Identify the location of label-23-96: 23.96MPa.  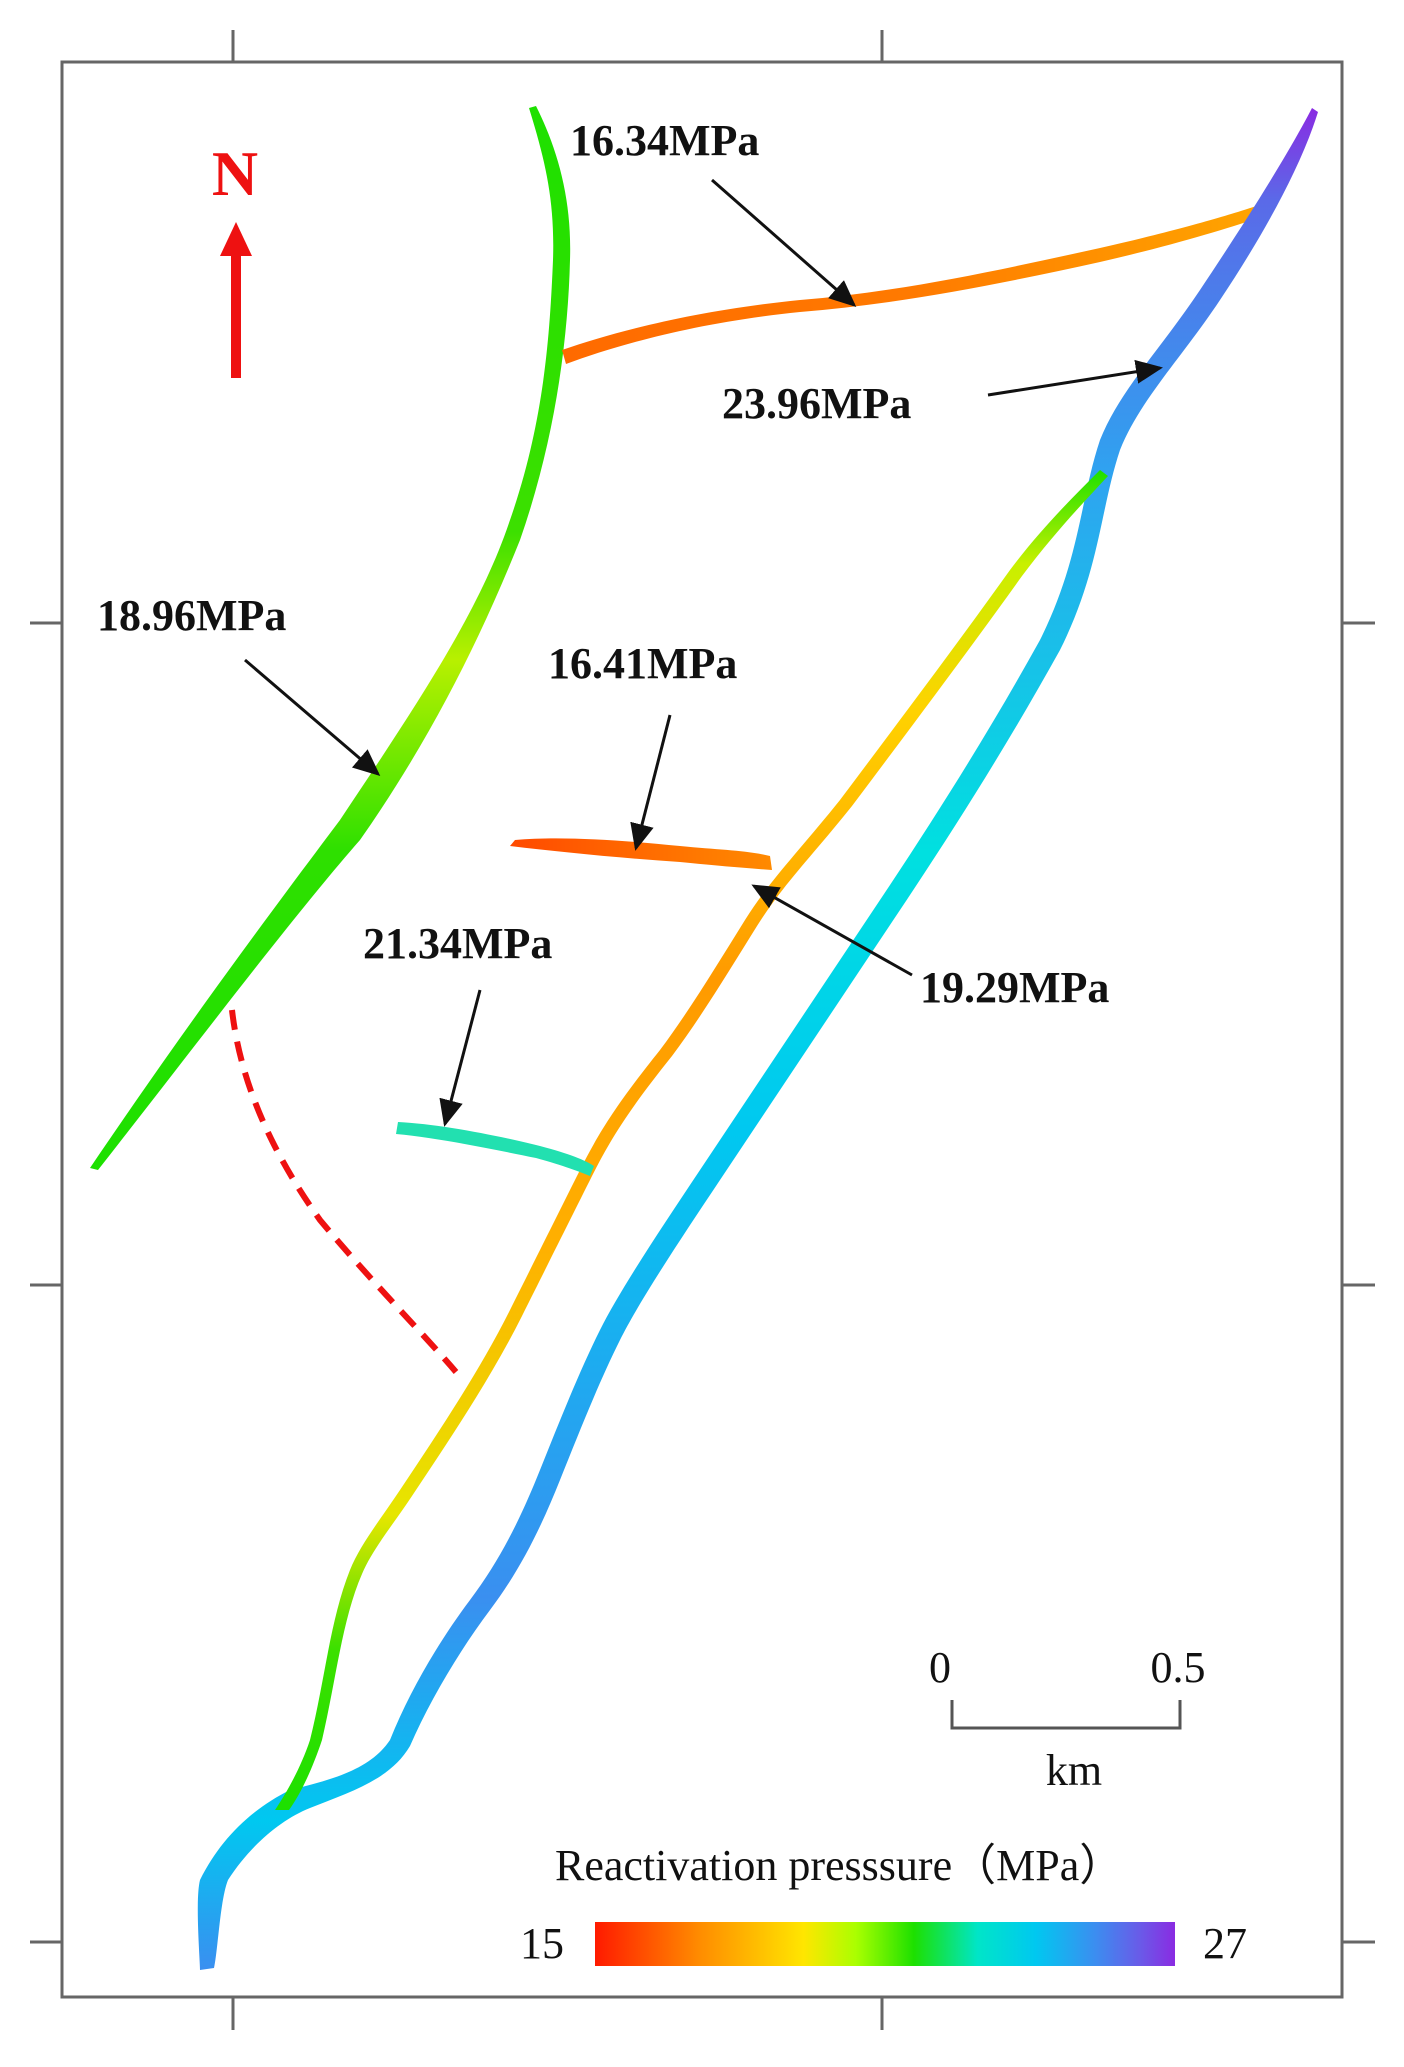
(816, 403).